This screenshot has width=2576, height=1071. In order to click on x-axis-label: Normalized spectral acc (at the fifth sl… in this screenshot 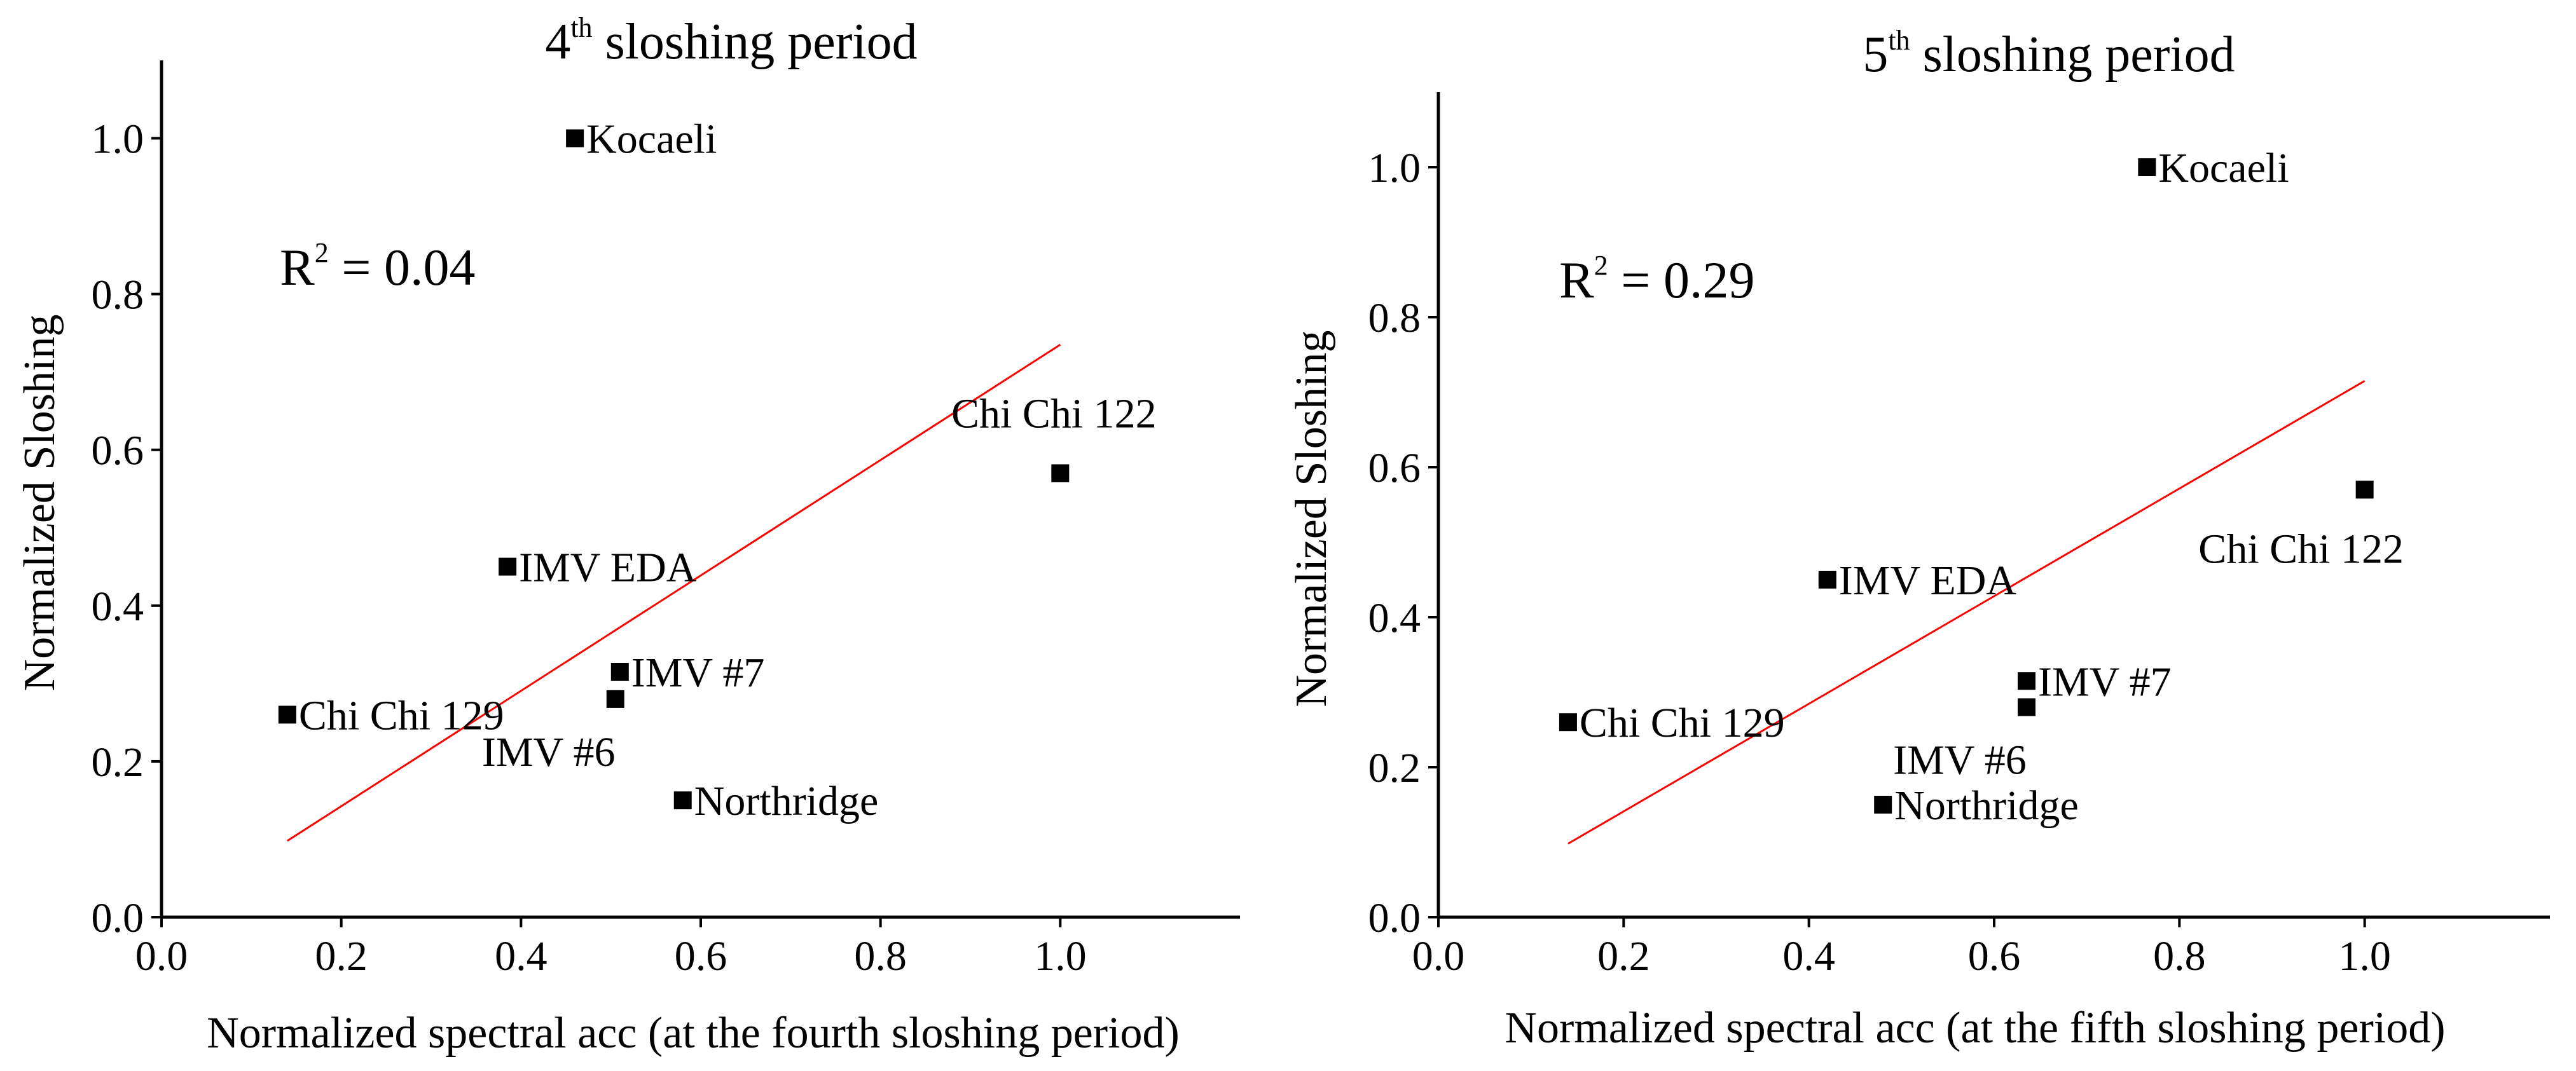, I will do `click(1975, 1028)`.